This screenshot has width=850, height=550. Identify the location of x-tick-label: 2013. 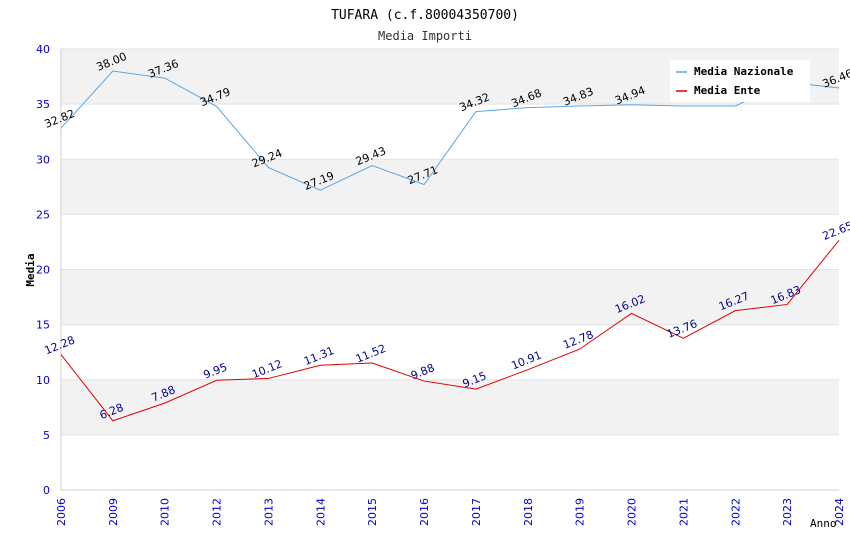
(268, 512).